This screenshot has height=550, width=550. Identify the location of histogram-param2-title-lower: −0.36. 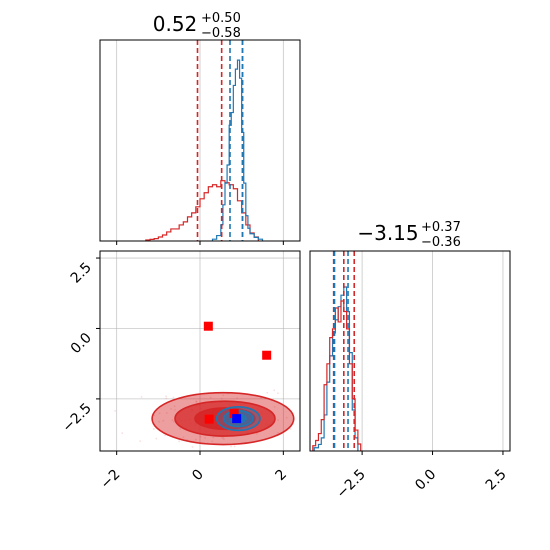
(441, 242).